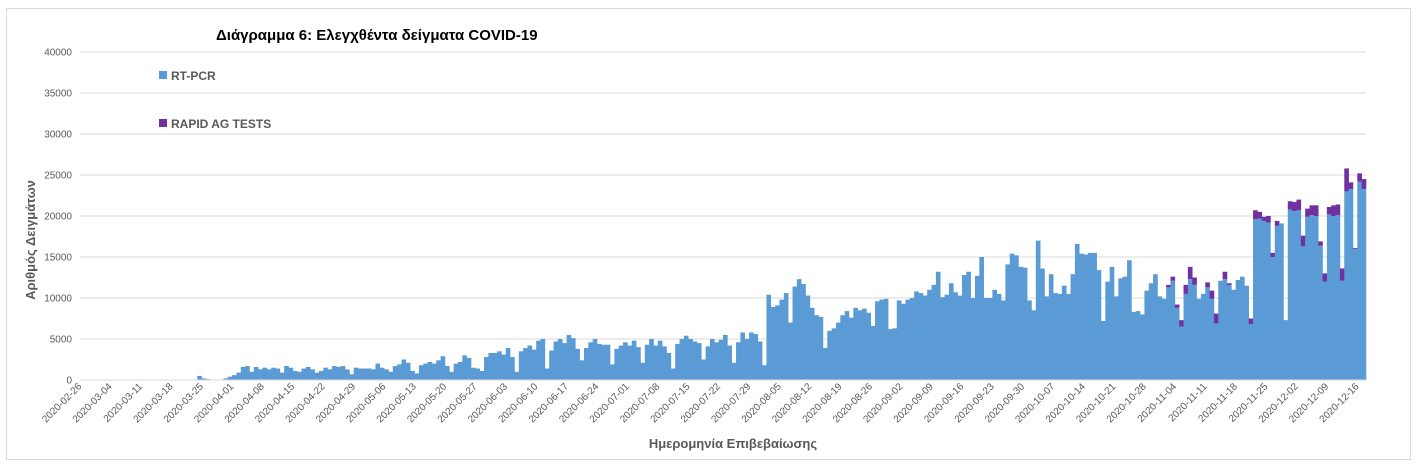 This screenshot has height=471, width=1419. Describe the element at coordinates (193, 76) in the screenshot. I see `legend-label-rt-pcr: RT-PCR` at that location.